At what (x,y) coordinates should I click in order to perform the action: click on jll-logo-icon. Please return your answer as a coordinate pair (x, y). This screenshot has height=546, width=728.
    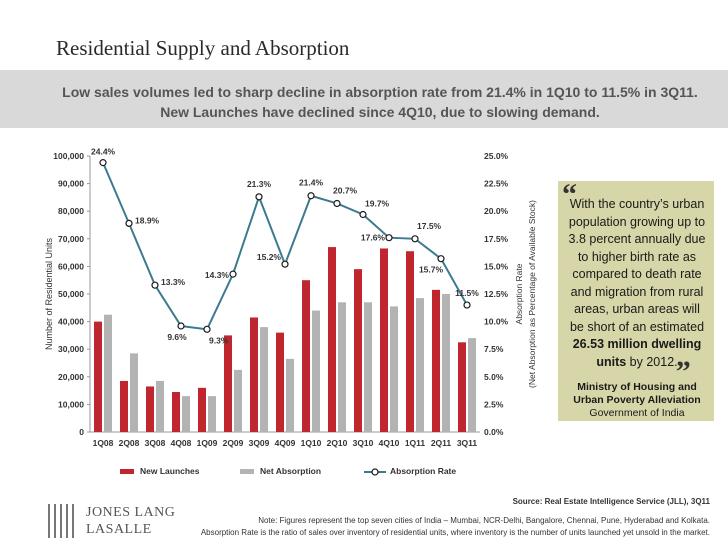
    Looking at the image, I should click on (60, 521).